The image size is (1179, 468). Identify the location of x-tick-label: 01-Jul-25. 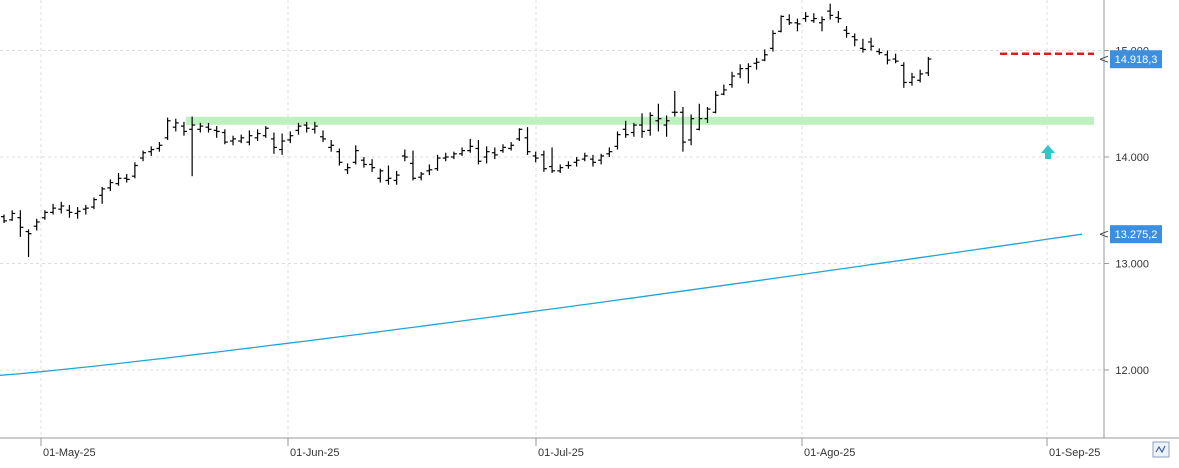
(561, 453).